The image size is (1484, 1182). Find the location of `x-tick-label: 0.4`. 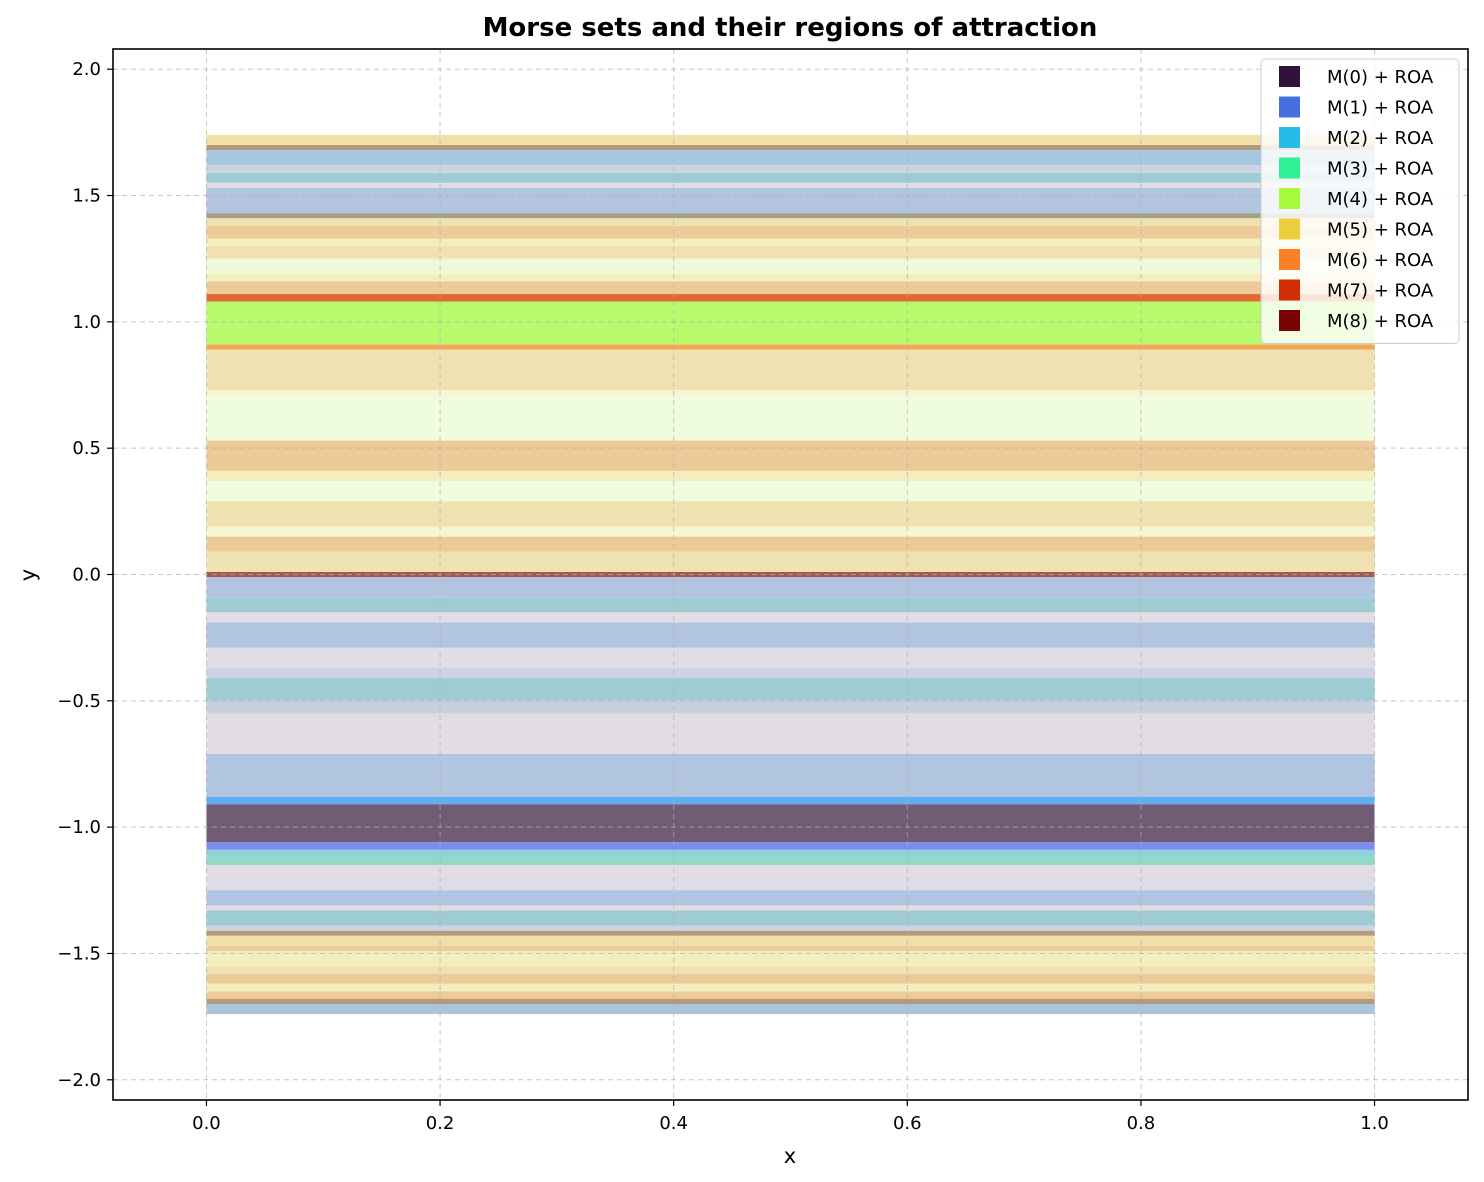

x-tick-label: 0.4 is located at coordinates (673, 1123).